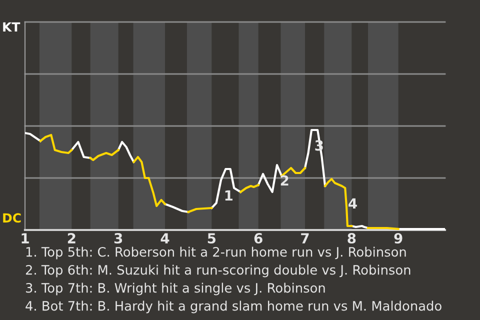 This screenshot has height=320, width=480. What do you see at coordinates (175, 289) in the screenshot?
I see `text: 3. Top 7th: B. Wright hit a single vs J. Robinson` at bounding box center [175, 289].